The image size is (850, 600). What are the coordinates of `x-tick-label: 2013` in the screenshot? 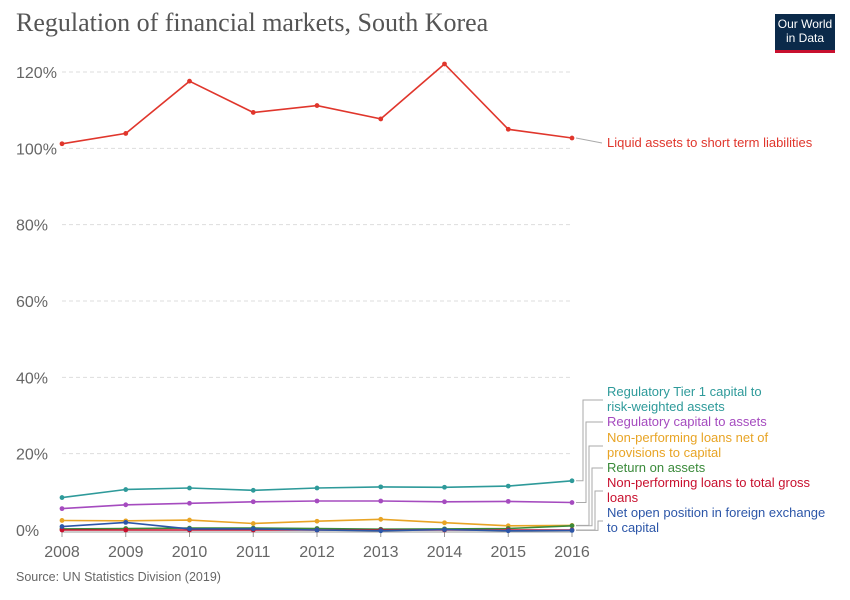 It's located at (381, 552).